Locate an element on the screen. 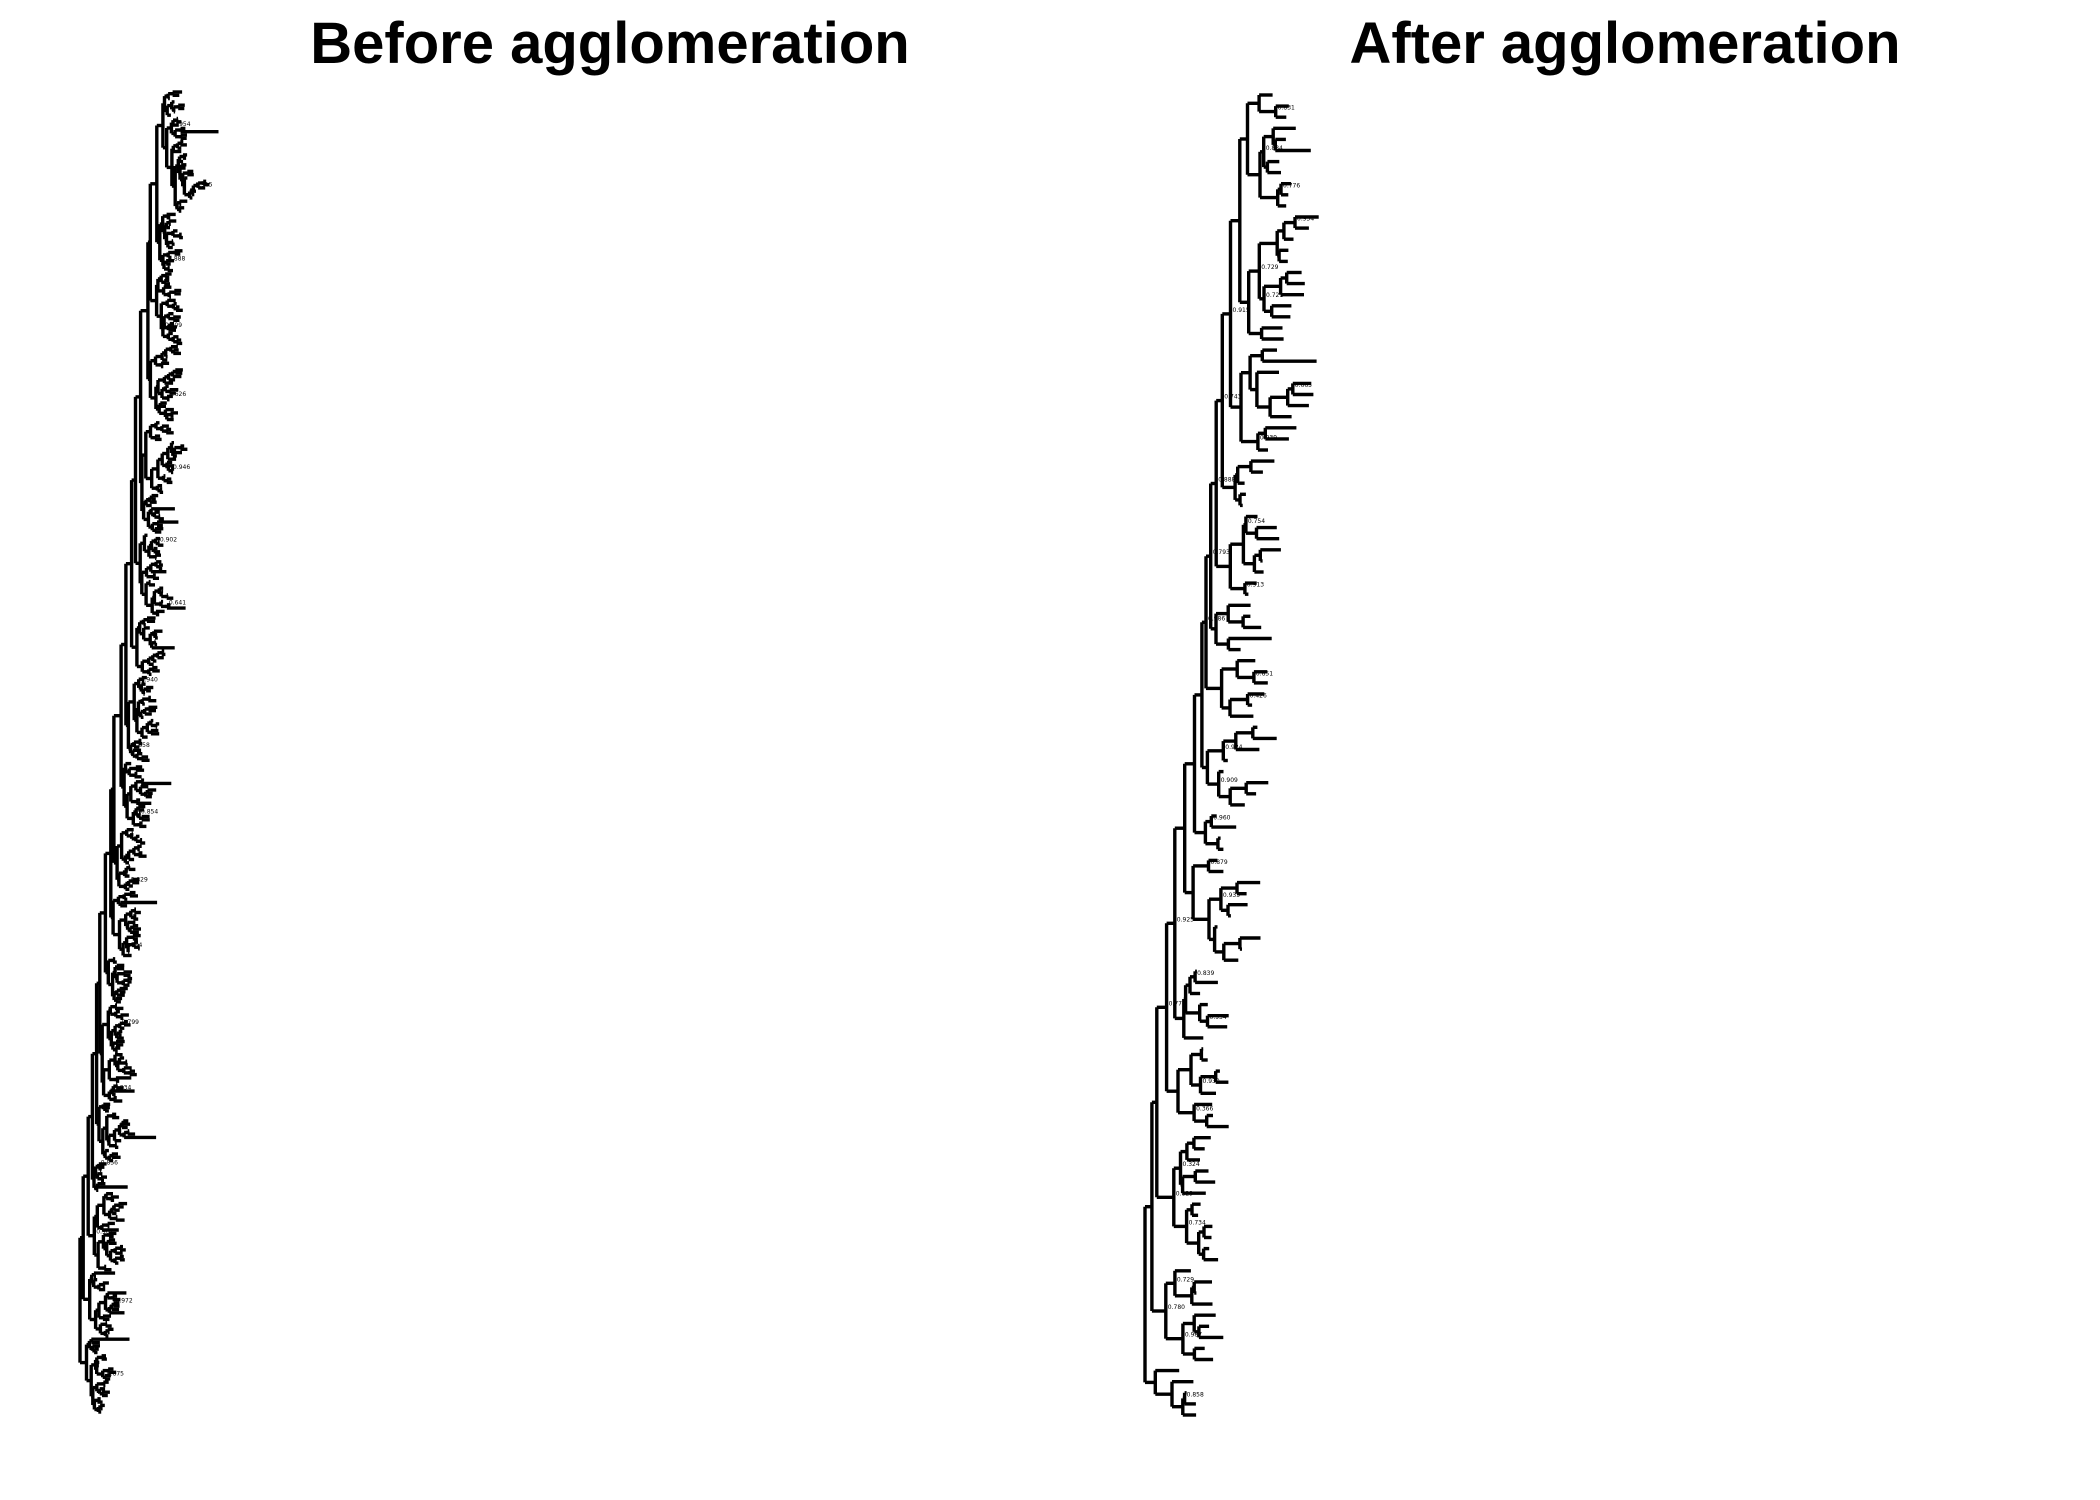  node-support-label: 0.961 is located at coordinates (104, 1232).